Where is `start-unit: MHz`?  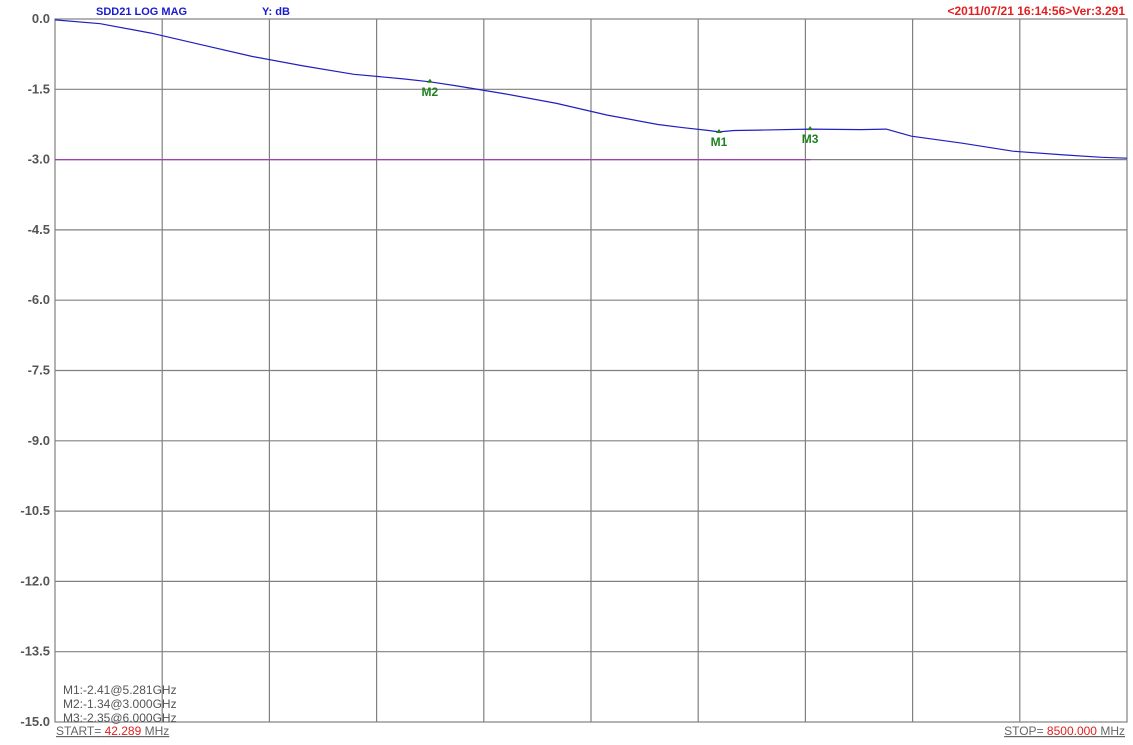 start-unit: MHz is located at coordinates (157, 731).